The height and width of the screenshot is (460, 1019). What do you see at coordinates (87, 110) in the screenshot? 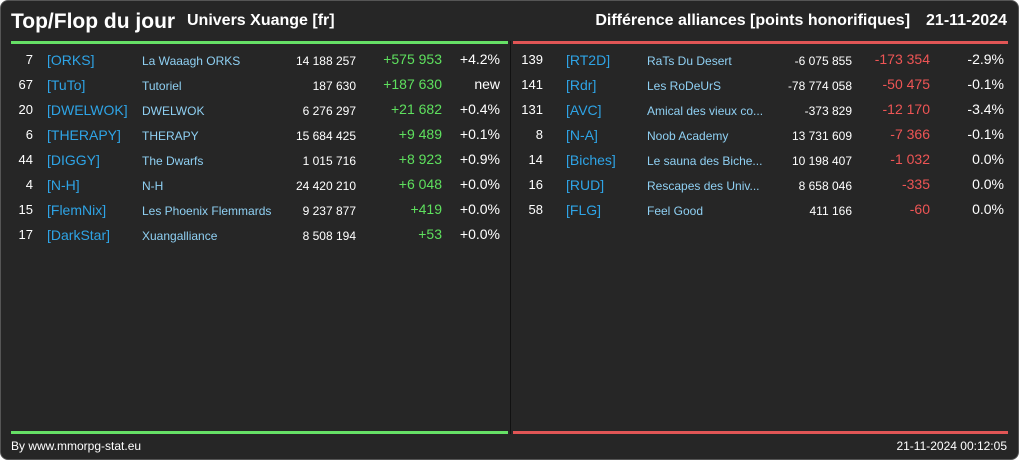
I see `alliance-tag-link: [DWELWOK]` at bounding box center [87, 110].